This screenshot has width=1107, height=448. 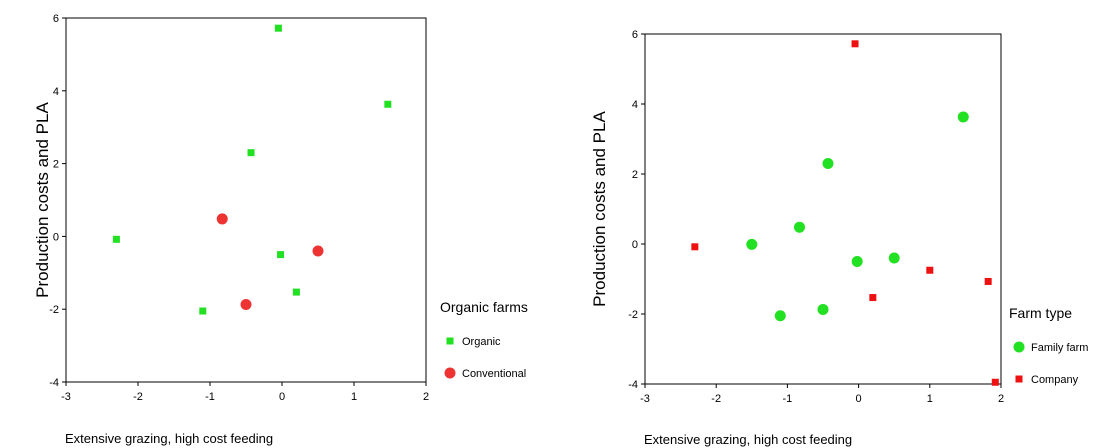 I want to click on legend-entry-label: Company, so click(x=1055, y=380).